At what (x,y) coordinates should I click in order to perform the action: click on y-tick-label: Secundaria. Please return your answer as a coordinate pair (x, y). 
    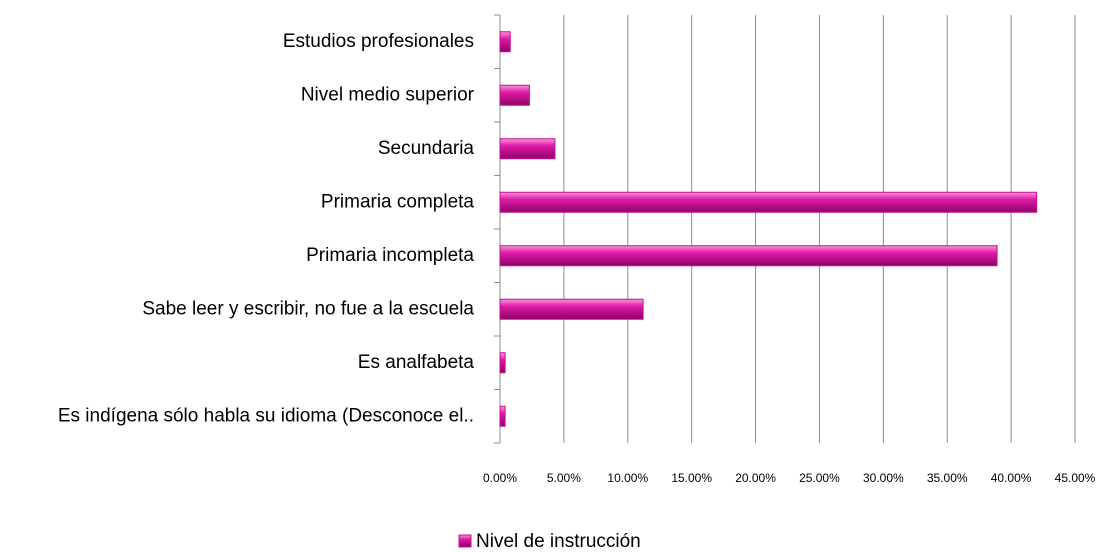
    Looking at the image, I should click on (426, 148).